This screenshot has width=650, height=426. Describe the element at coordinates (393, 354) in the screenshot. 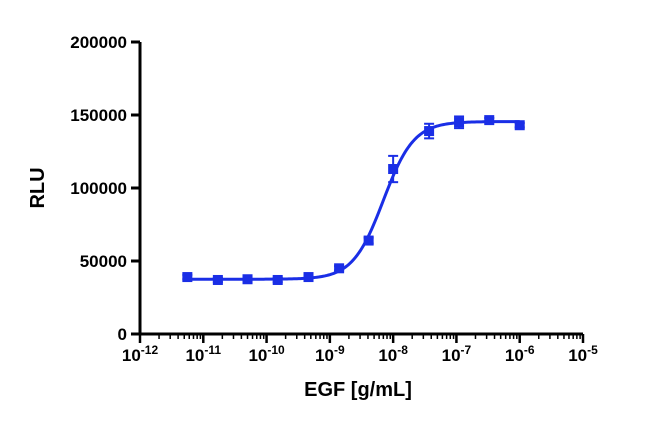

I see `x-tick-label: 10⁻⁸` at that location.